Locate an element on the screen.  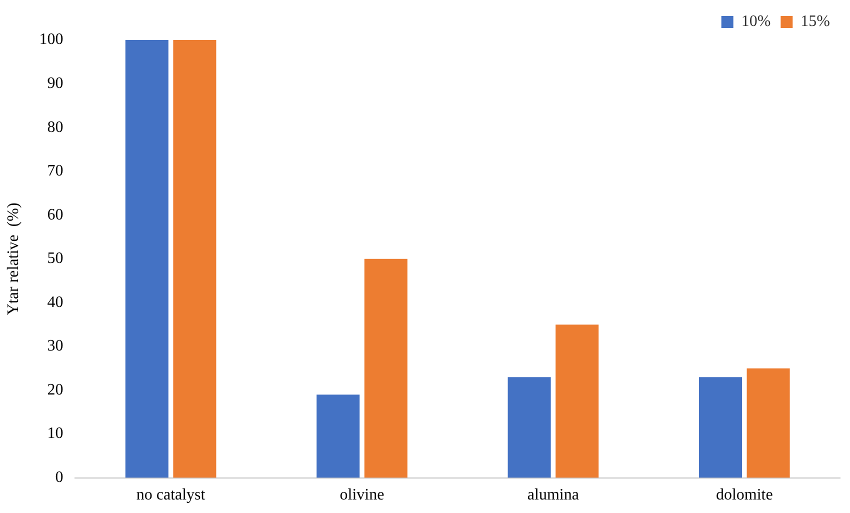
y-tick-label: 60 is located at coordinates (55, 215).